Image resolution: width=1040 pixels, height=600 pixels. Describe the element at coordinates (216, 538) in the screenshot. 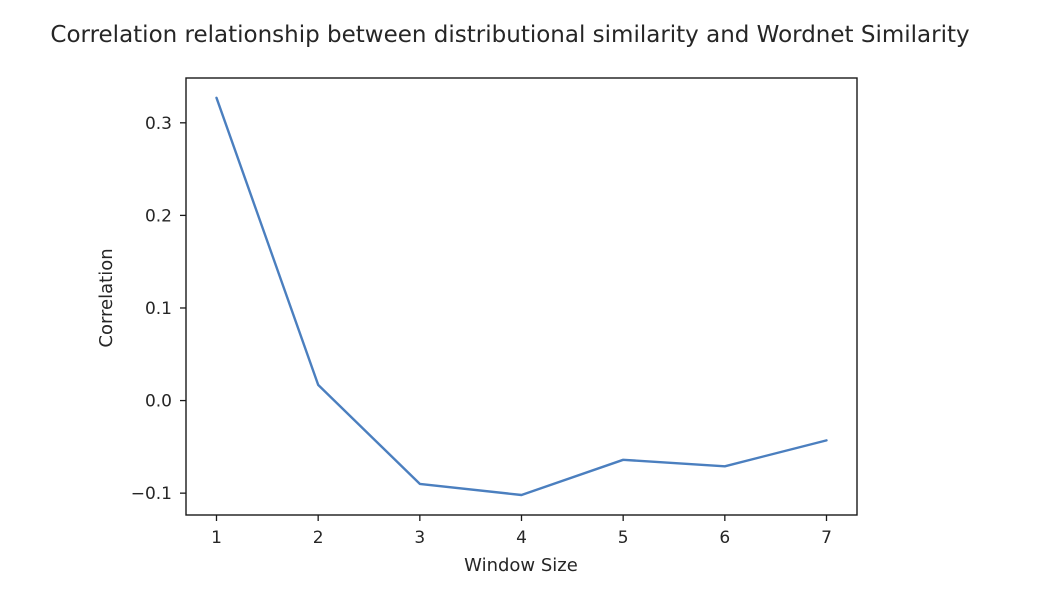

I see `x-tick-label: 1` at that location.